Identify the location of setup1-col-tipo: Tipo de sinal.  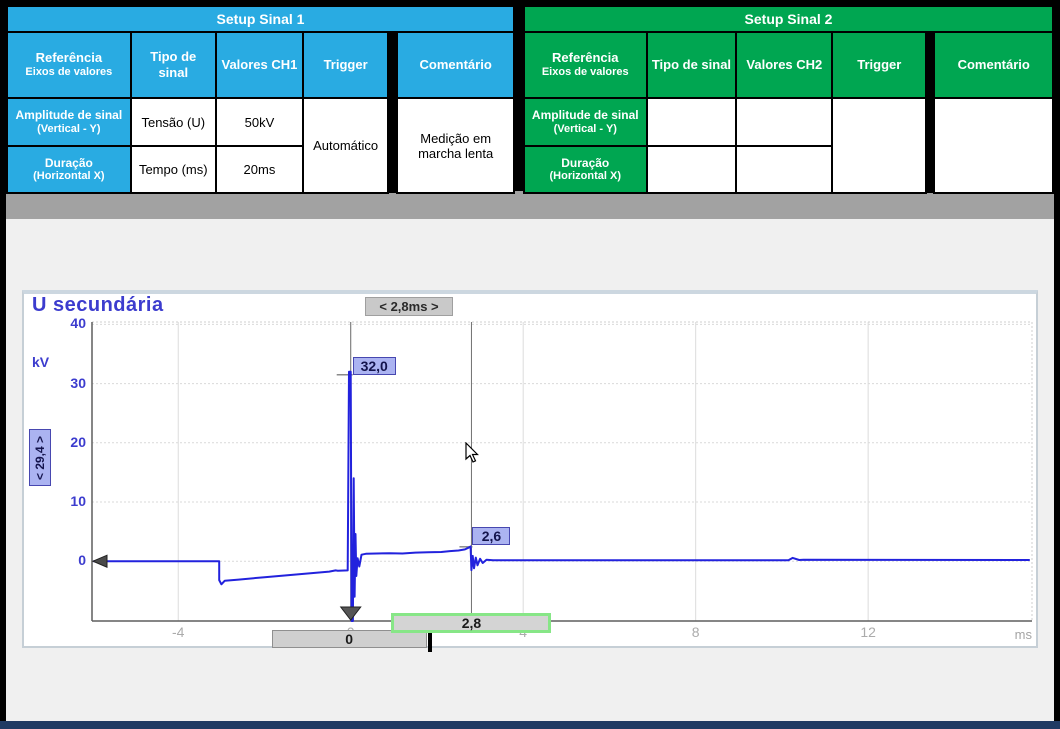
(173, 65).